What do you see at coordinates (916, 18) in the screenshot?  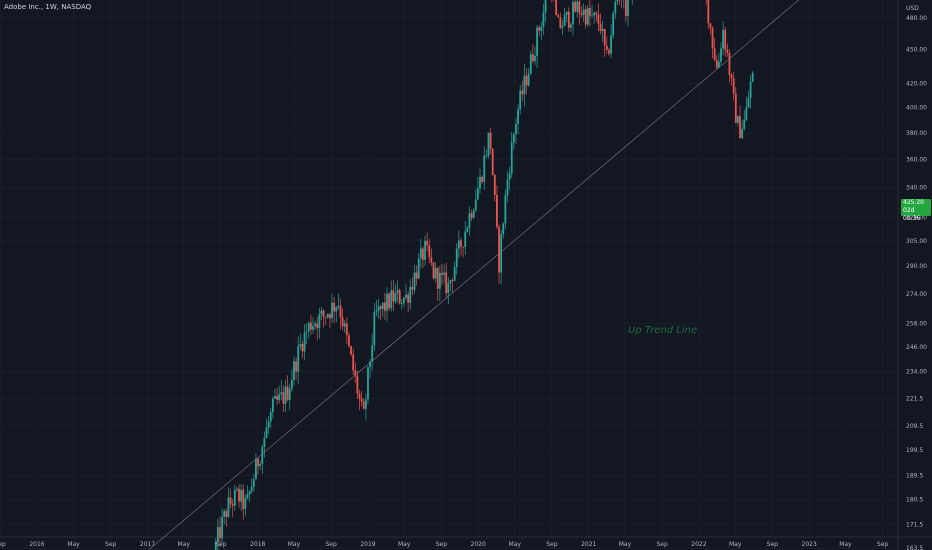 I see `price-tick-label: 480.00` at bounding box center [916, 18].